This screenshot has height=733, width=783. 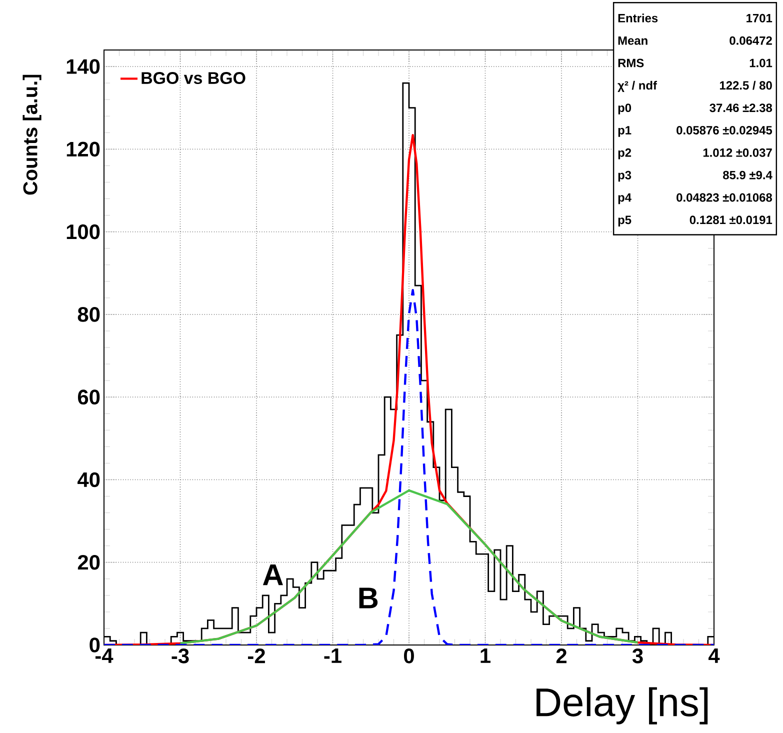 I want to click on annotation: 0.1281 ±0.0191, so click(x=731, y=220).